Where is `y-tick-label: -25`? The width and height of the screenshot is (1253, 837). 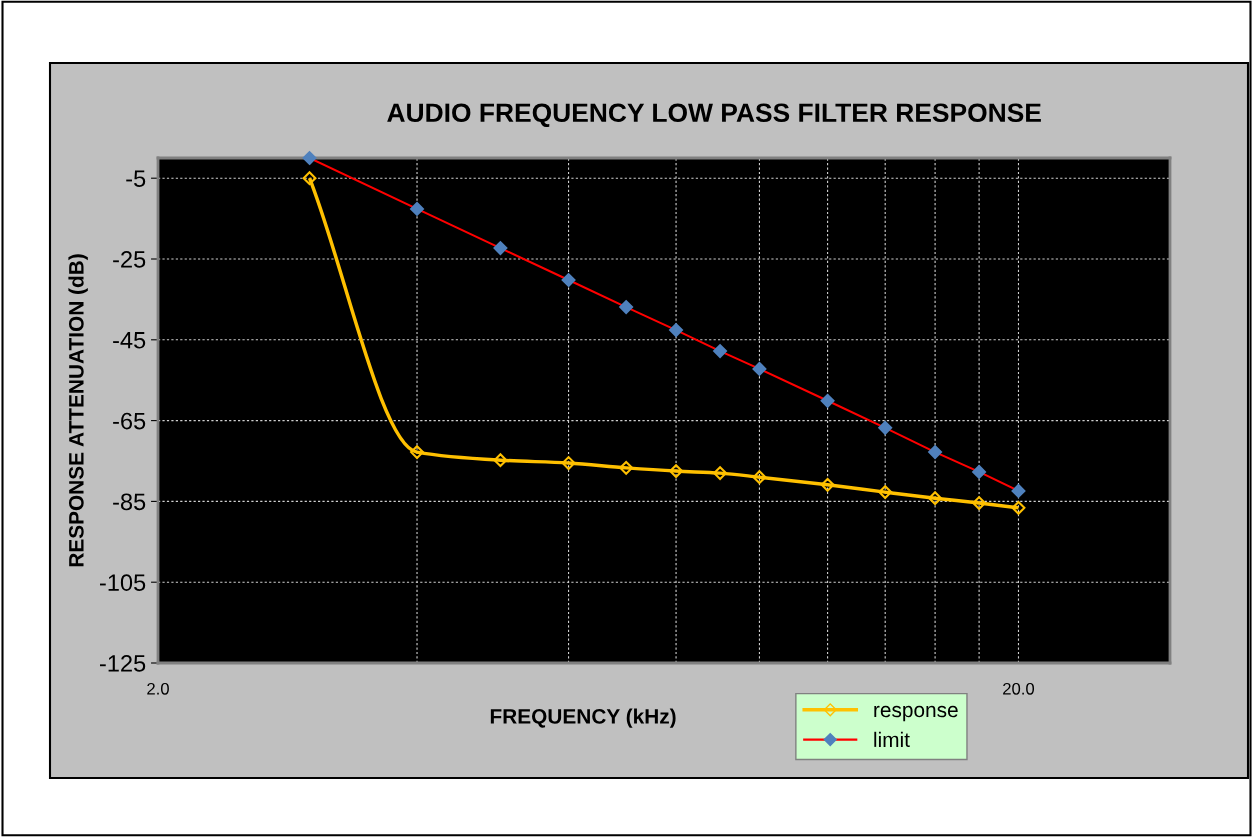 y-tick-label: -25 is located at coordinates (129, 259).